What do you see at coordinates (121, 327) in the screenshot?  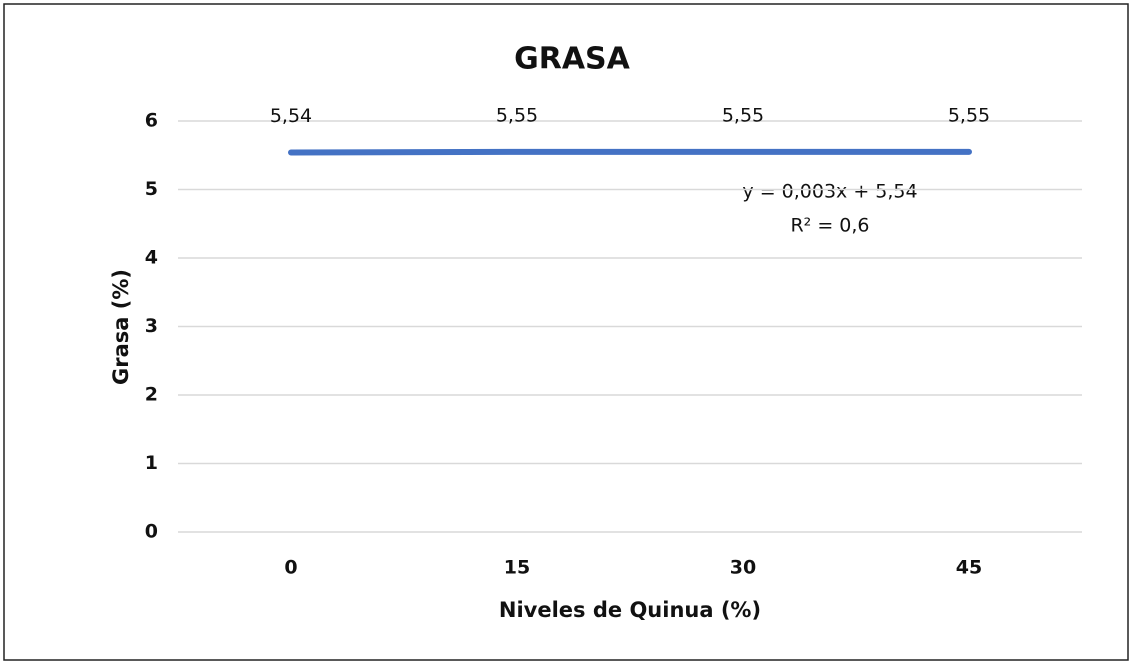 I see `y-axis-label: Grasa (%)` at bounding box center [121, 327].